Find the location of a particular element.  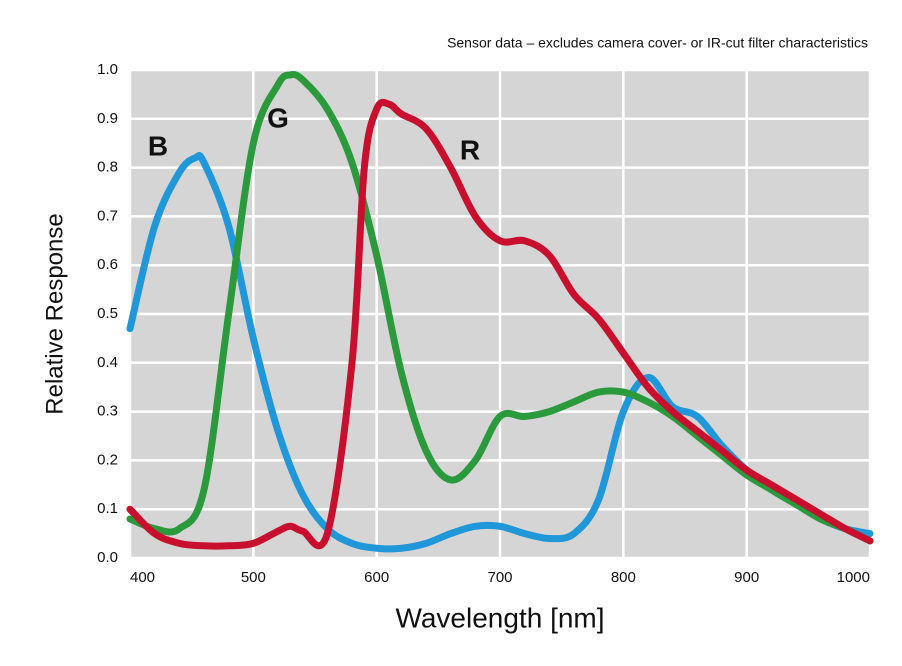

y-axis-label: Relative Response is located at coordinates (54, 313).